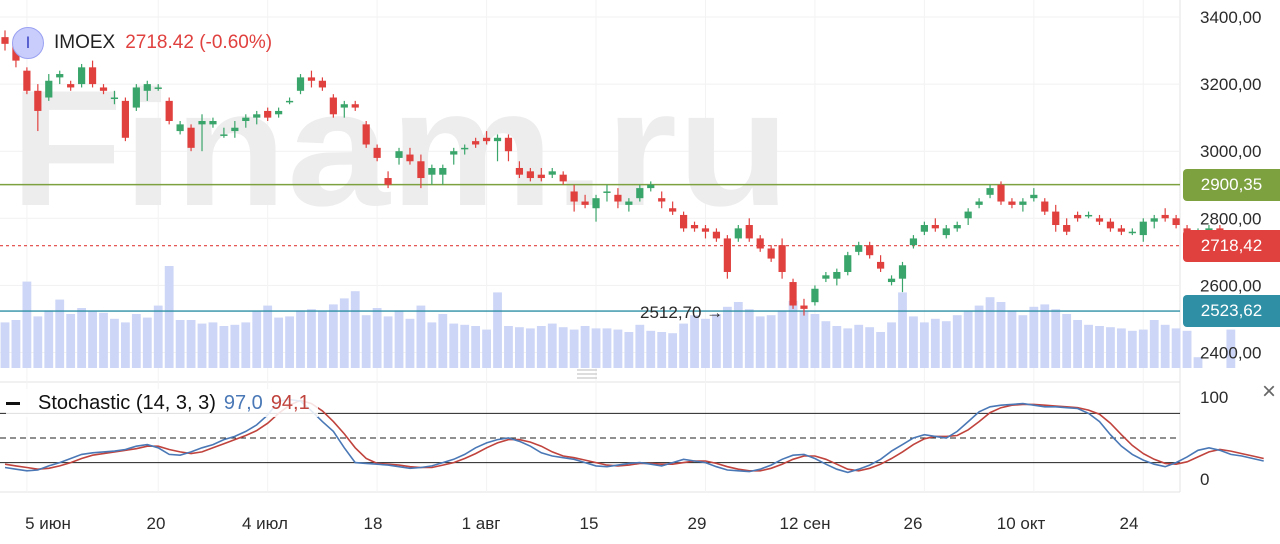 The height and width of the screenshot is (544, 1280). Describe the element at coordinates (13, 403) in the screenshot. I see `collapse-icon` at that location.